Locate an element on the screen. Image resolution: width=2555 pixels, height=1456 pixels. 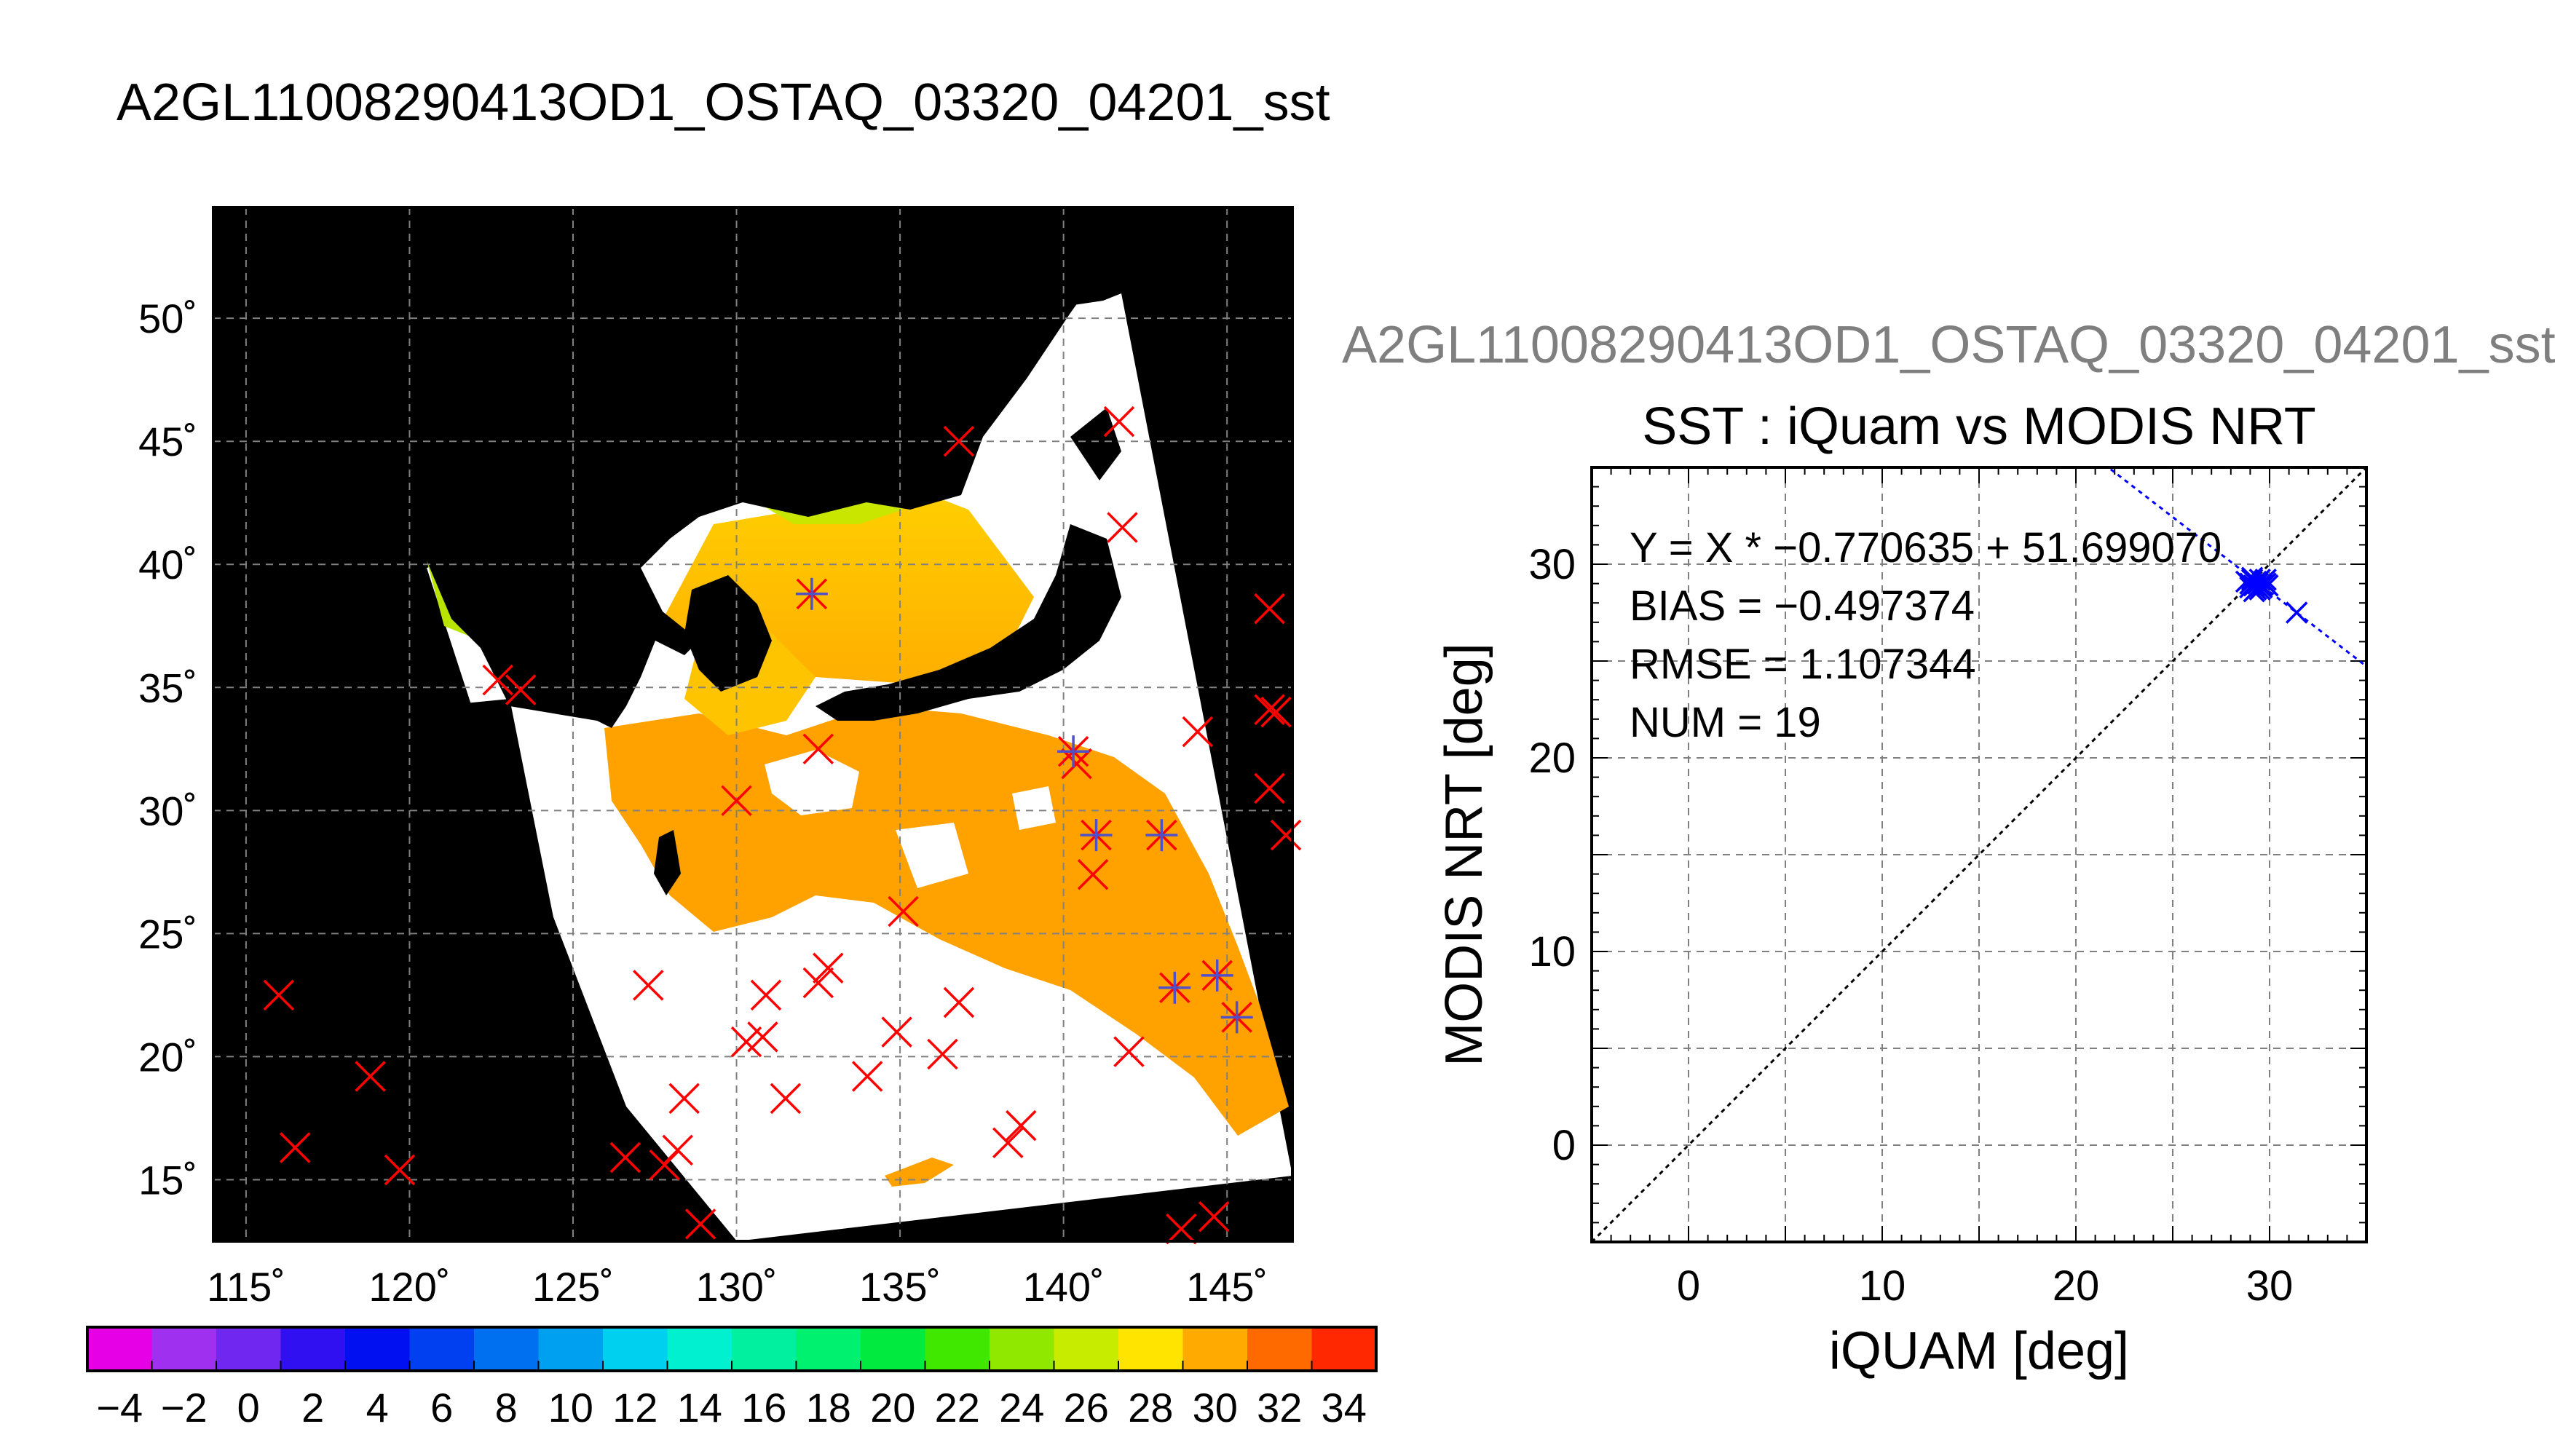
colorbar-ticks is located at coordinates (732, 1366).